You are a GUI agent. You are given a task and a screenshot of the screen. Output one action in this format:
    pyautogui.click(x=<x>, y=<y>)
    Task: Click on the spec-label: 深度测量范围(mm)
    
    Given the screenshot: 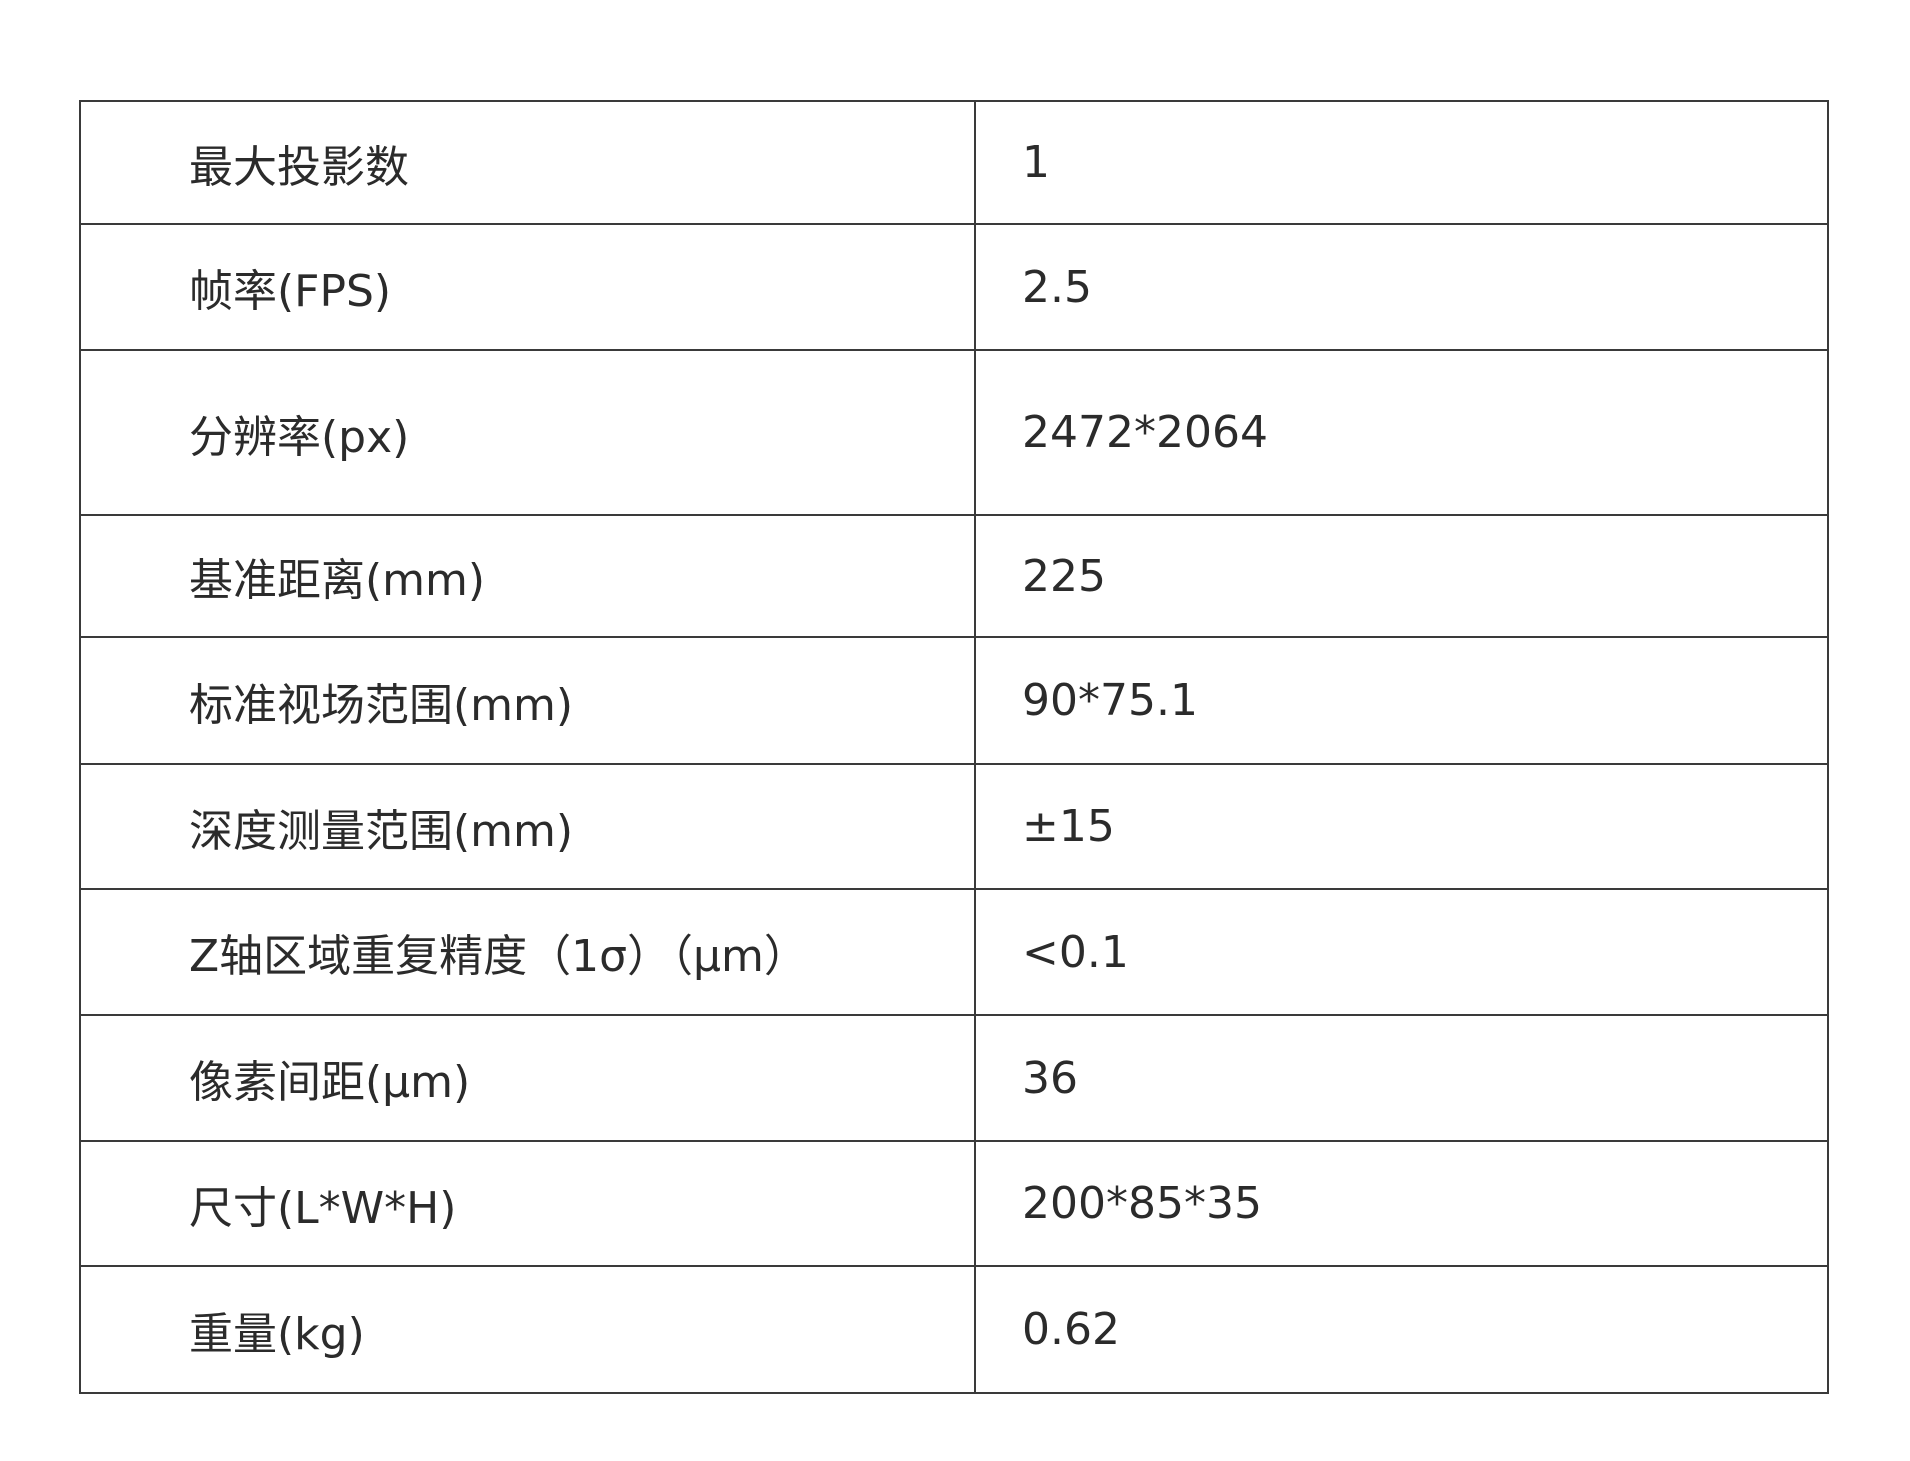 What is the action you would take?
    pyautogui.click(x=527, y=826)
    